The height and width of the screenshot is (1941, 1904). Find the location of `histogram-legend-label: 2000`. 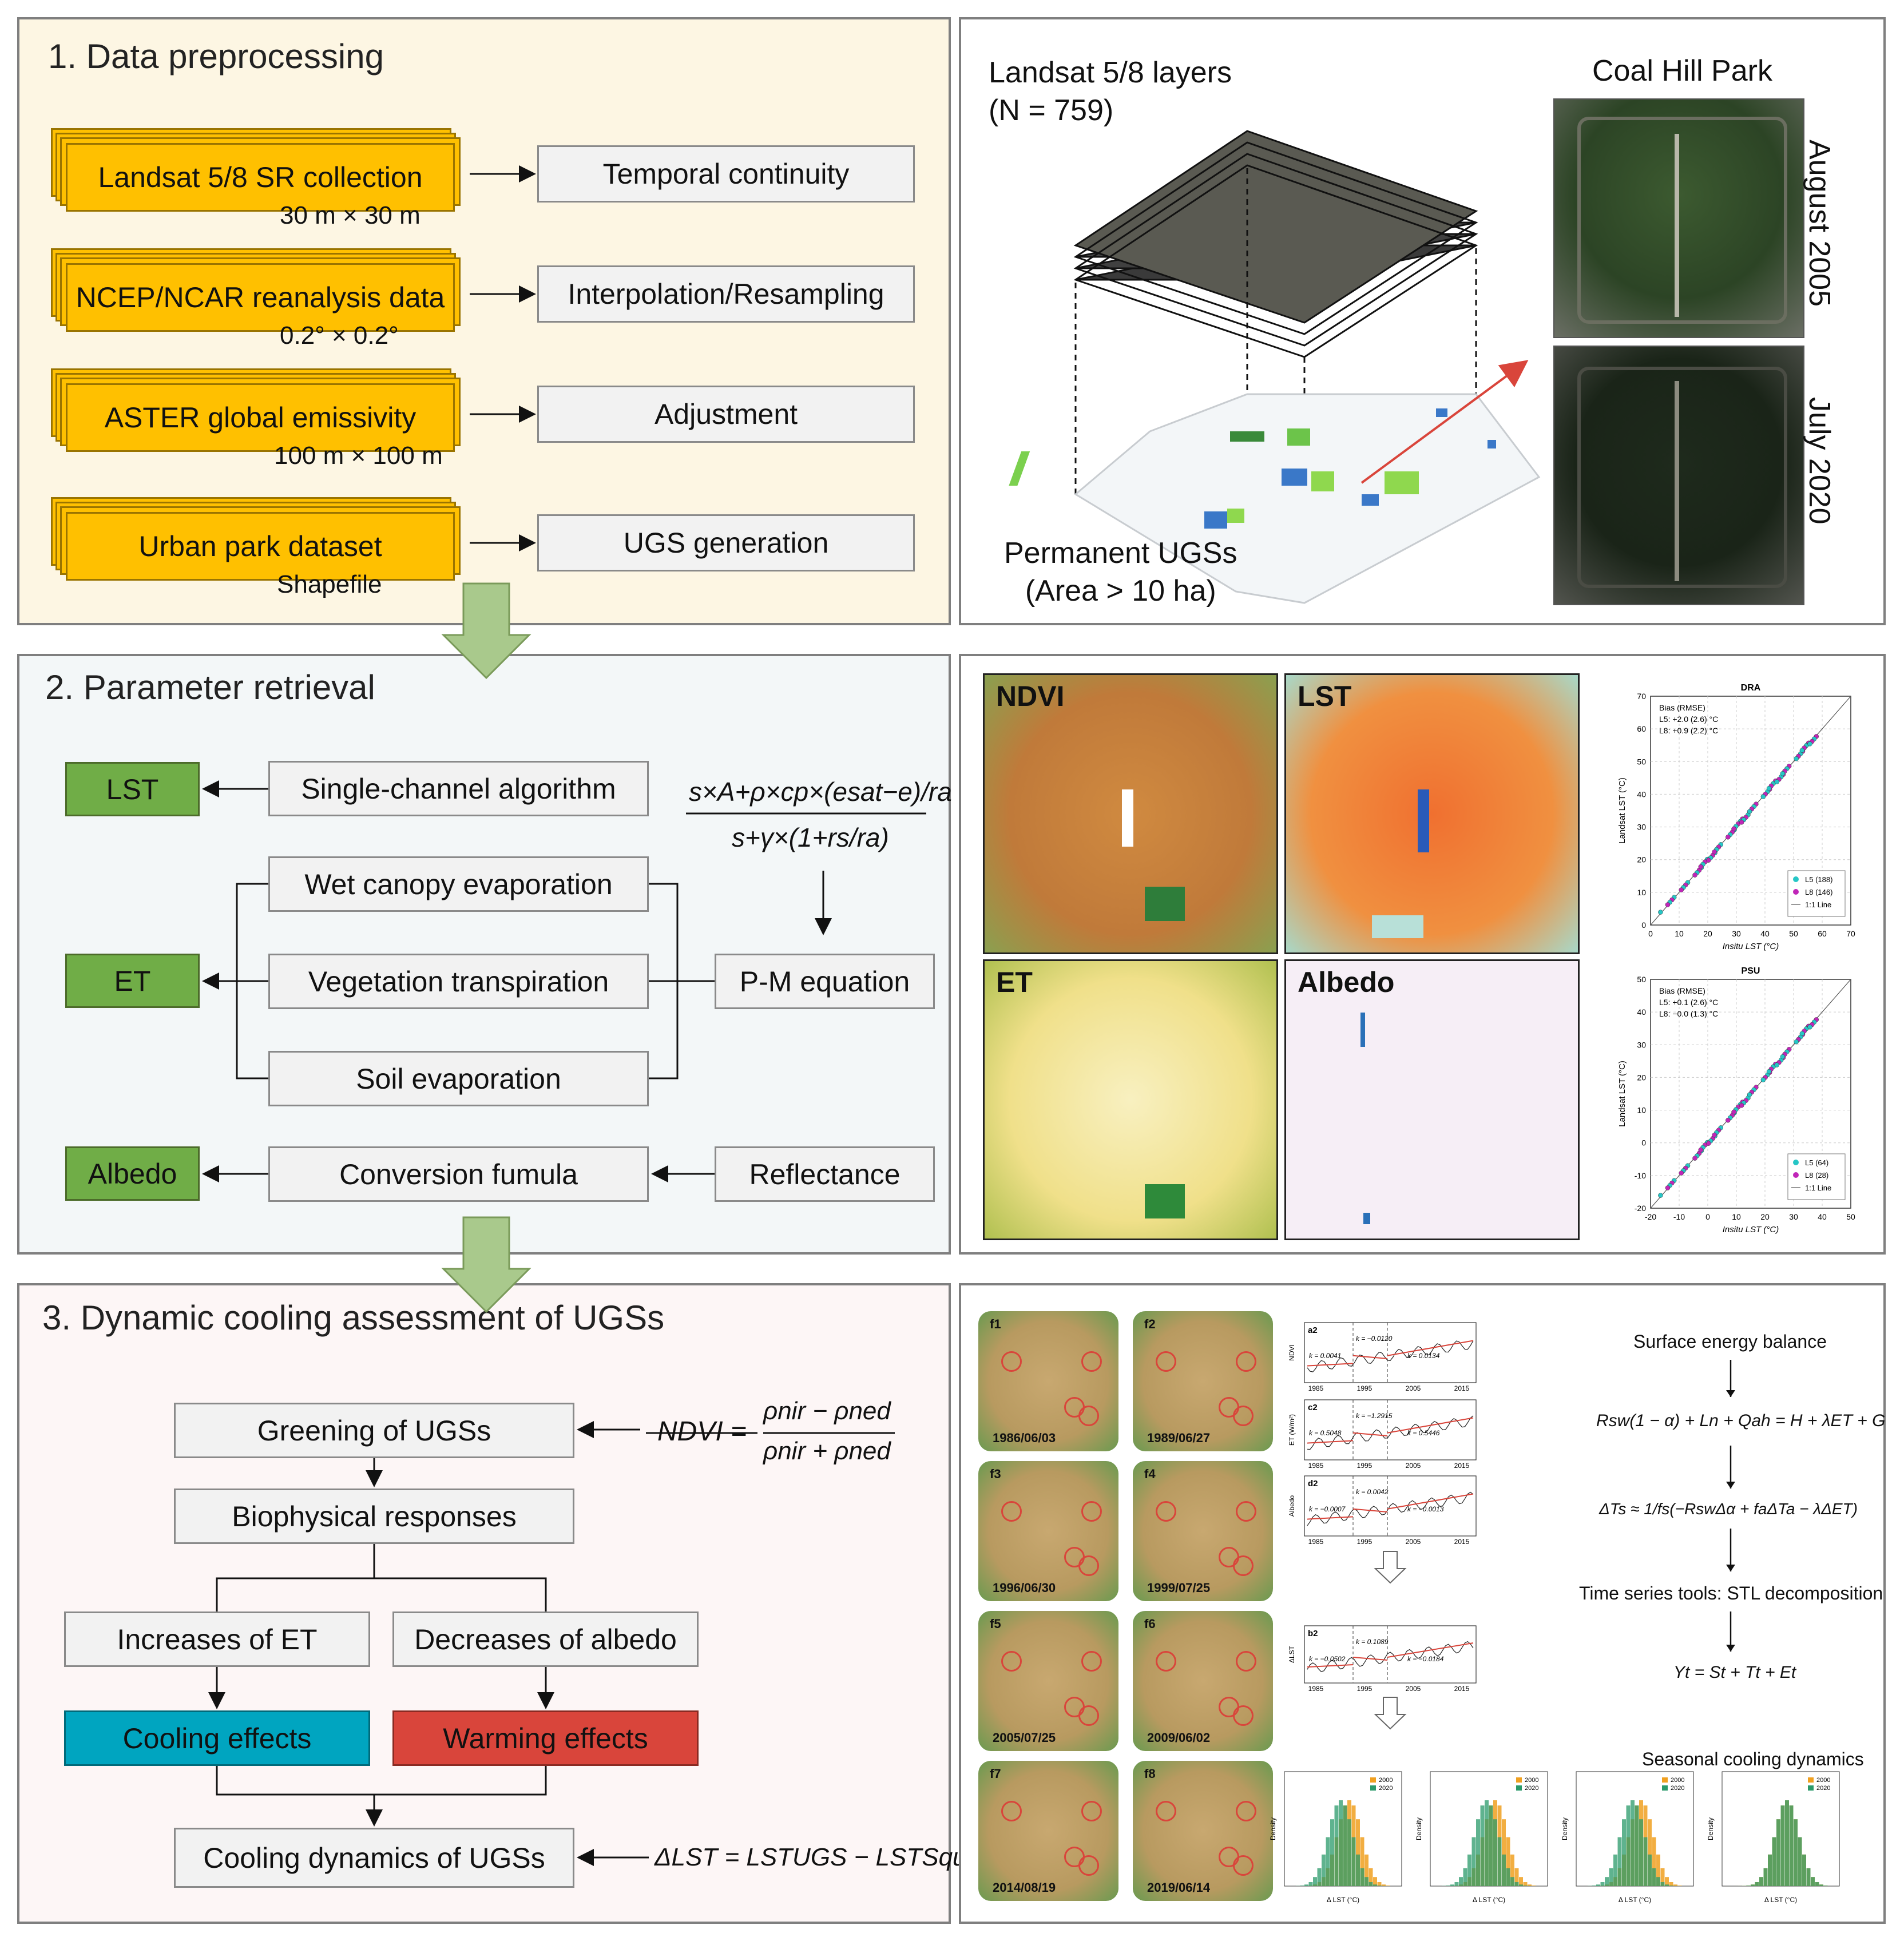

histogram-legend-label: 2000 is located at coordinates (1386, 1780).